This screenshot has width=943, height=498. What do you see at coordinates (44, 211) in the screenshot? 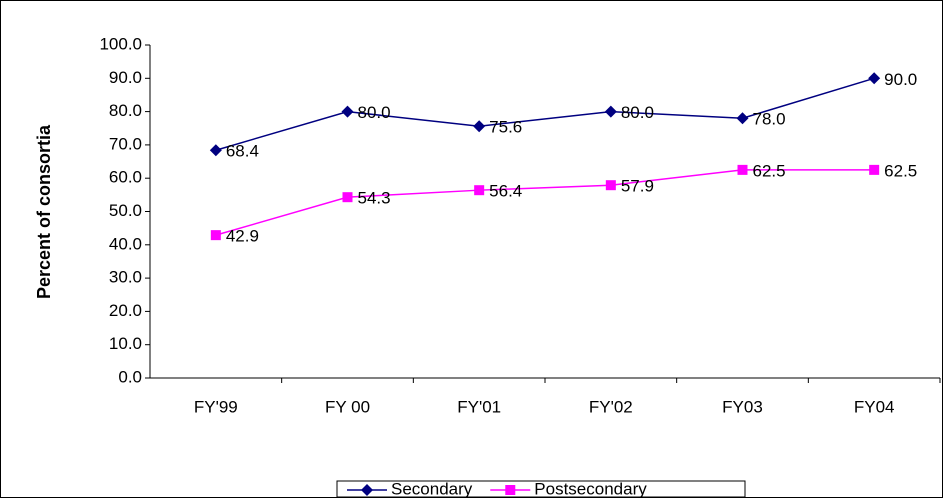
I see `y-axis-title: Percent of consortia` at bounding box center [44, 211].